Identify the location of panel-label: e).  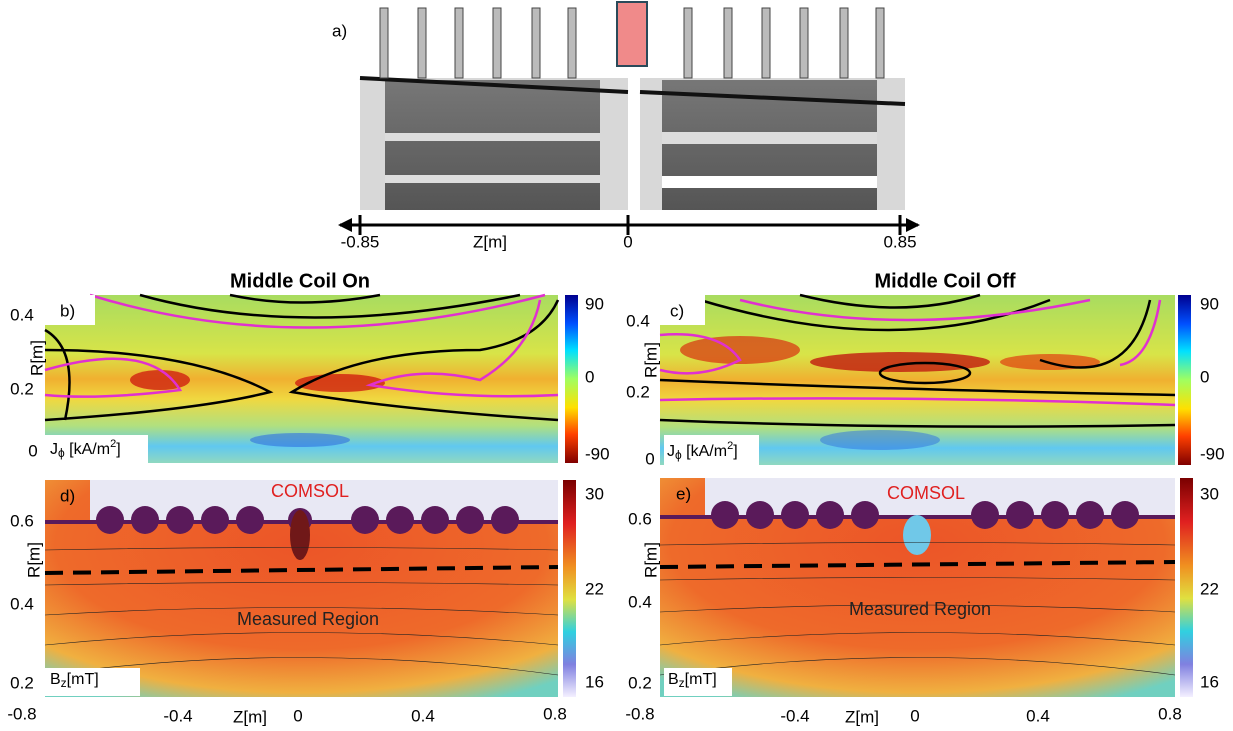
(683, 493).